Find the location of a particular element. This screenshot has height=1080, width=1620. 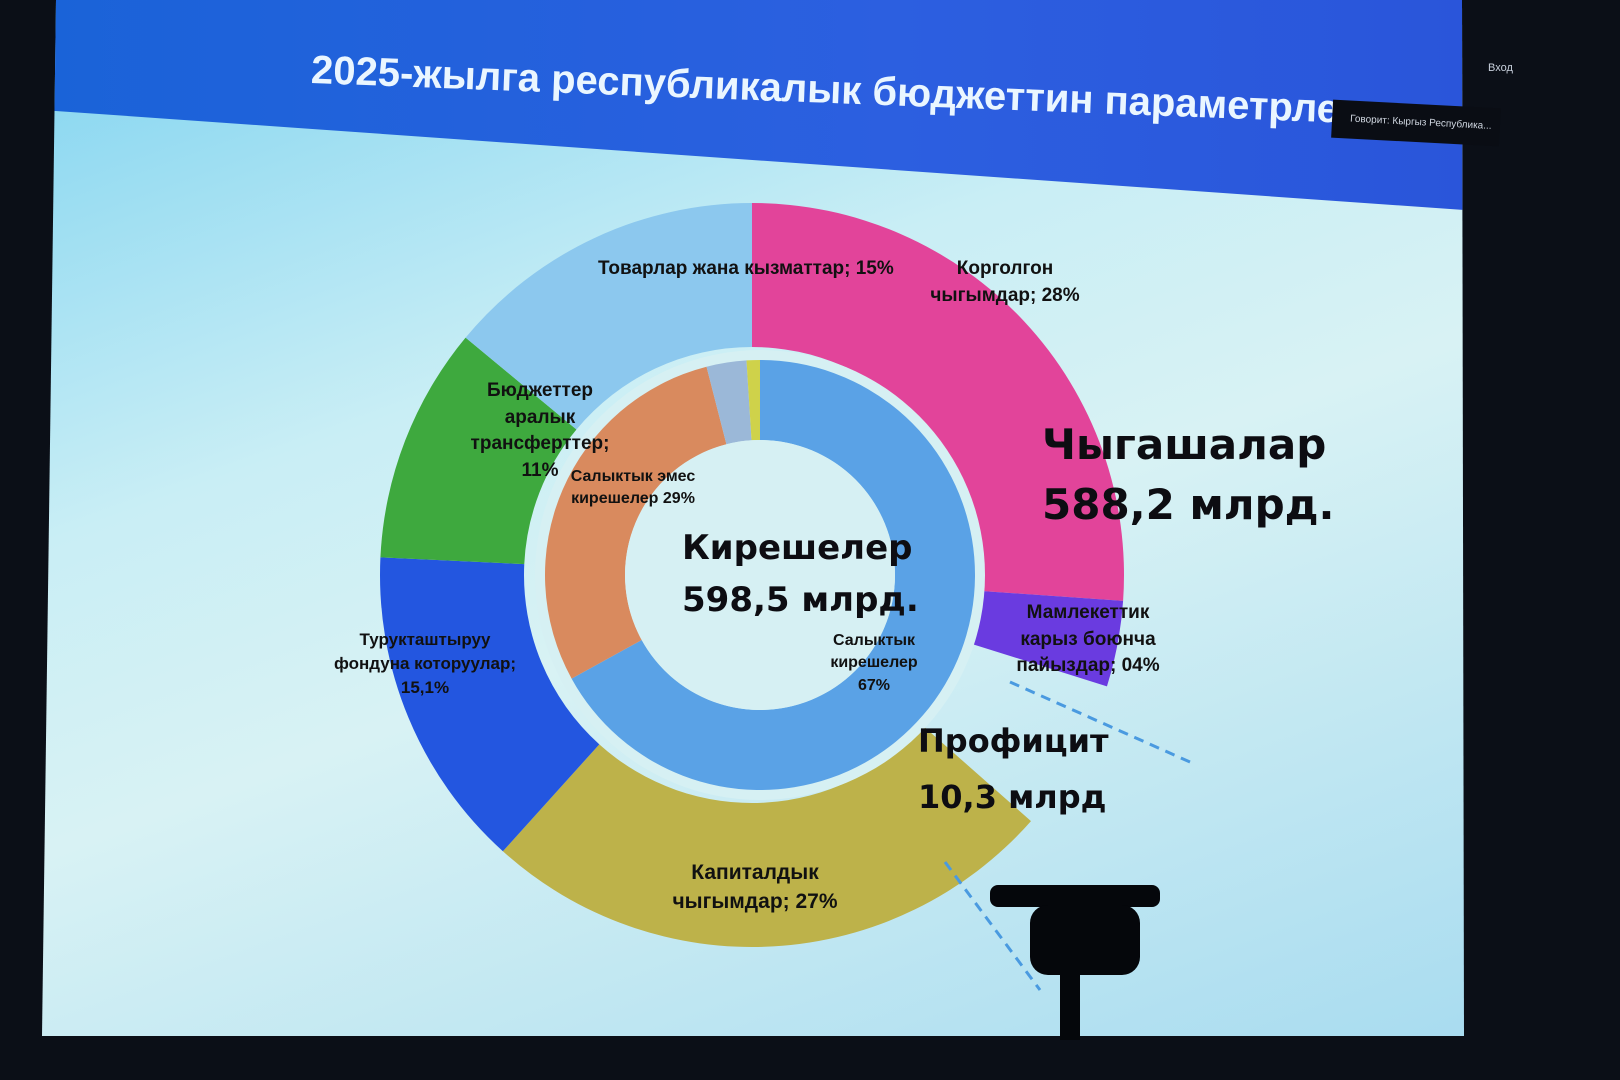

slice-label-protected-expenses: Корголгон чыгымдар; 28% is located at coordinates (1005, 282).